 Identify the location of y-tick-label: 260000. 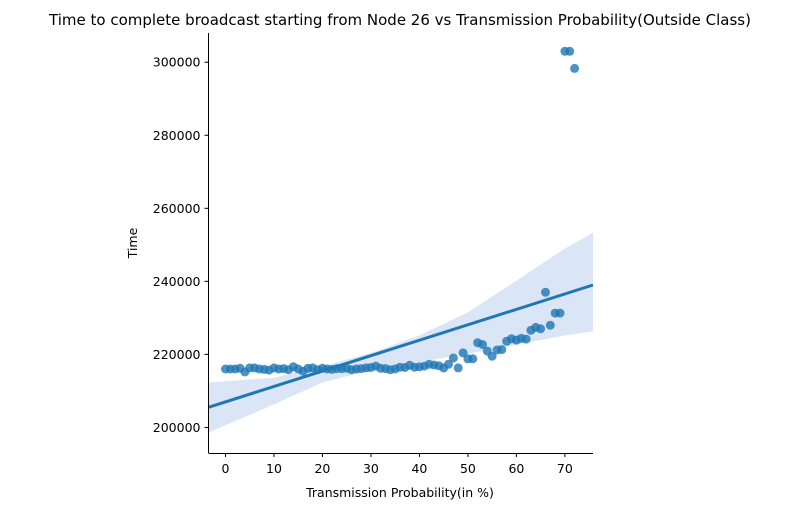
(177, 208).